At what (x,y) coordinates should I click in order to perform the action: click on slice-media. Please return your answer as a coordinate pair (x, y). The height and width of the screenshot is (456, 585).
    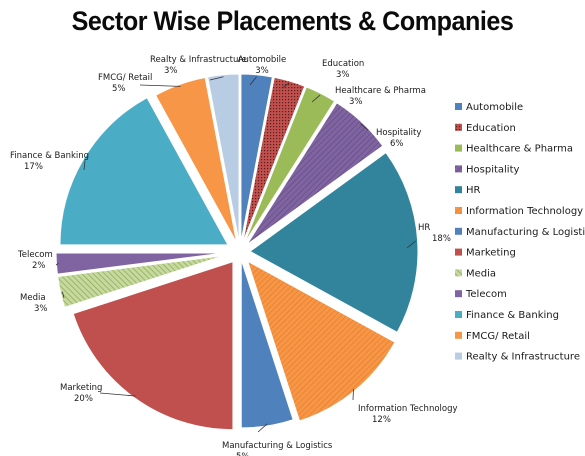
    Looking at the image, I should click on (141, 281).